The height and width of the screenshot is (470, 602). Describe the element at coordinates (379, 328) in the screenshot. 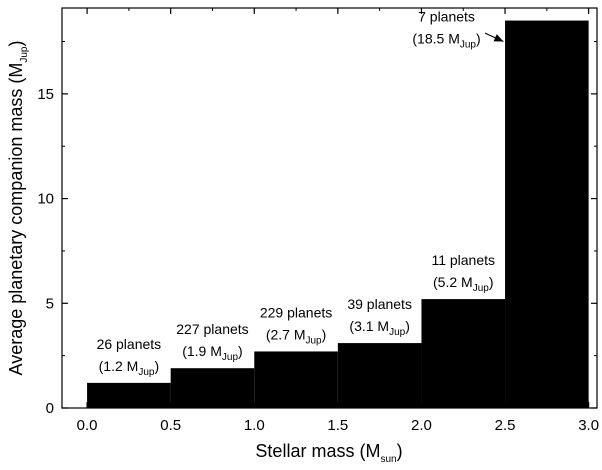

I see `bin-mass-label: (3.1 MJup)` at that location.